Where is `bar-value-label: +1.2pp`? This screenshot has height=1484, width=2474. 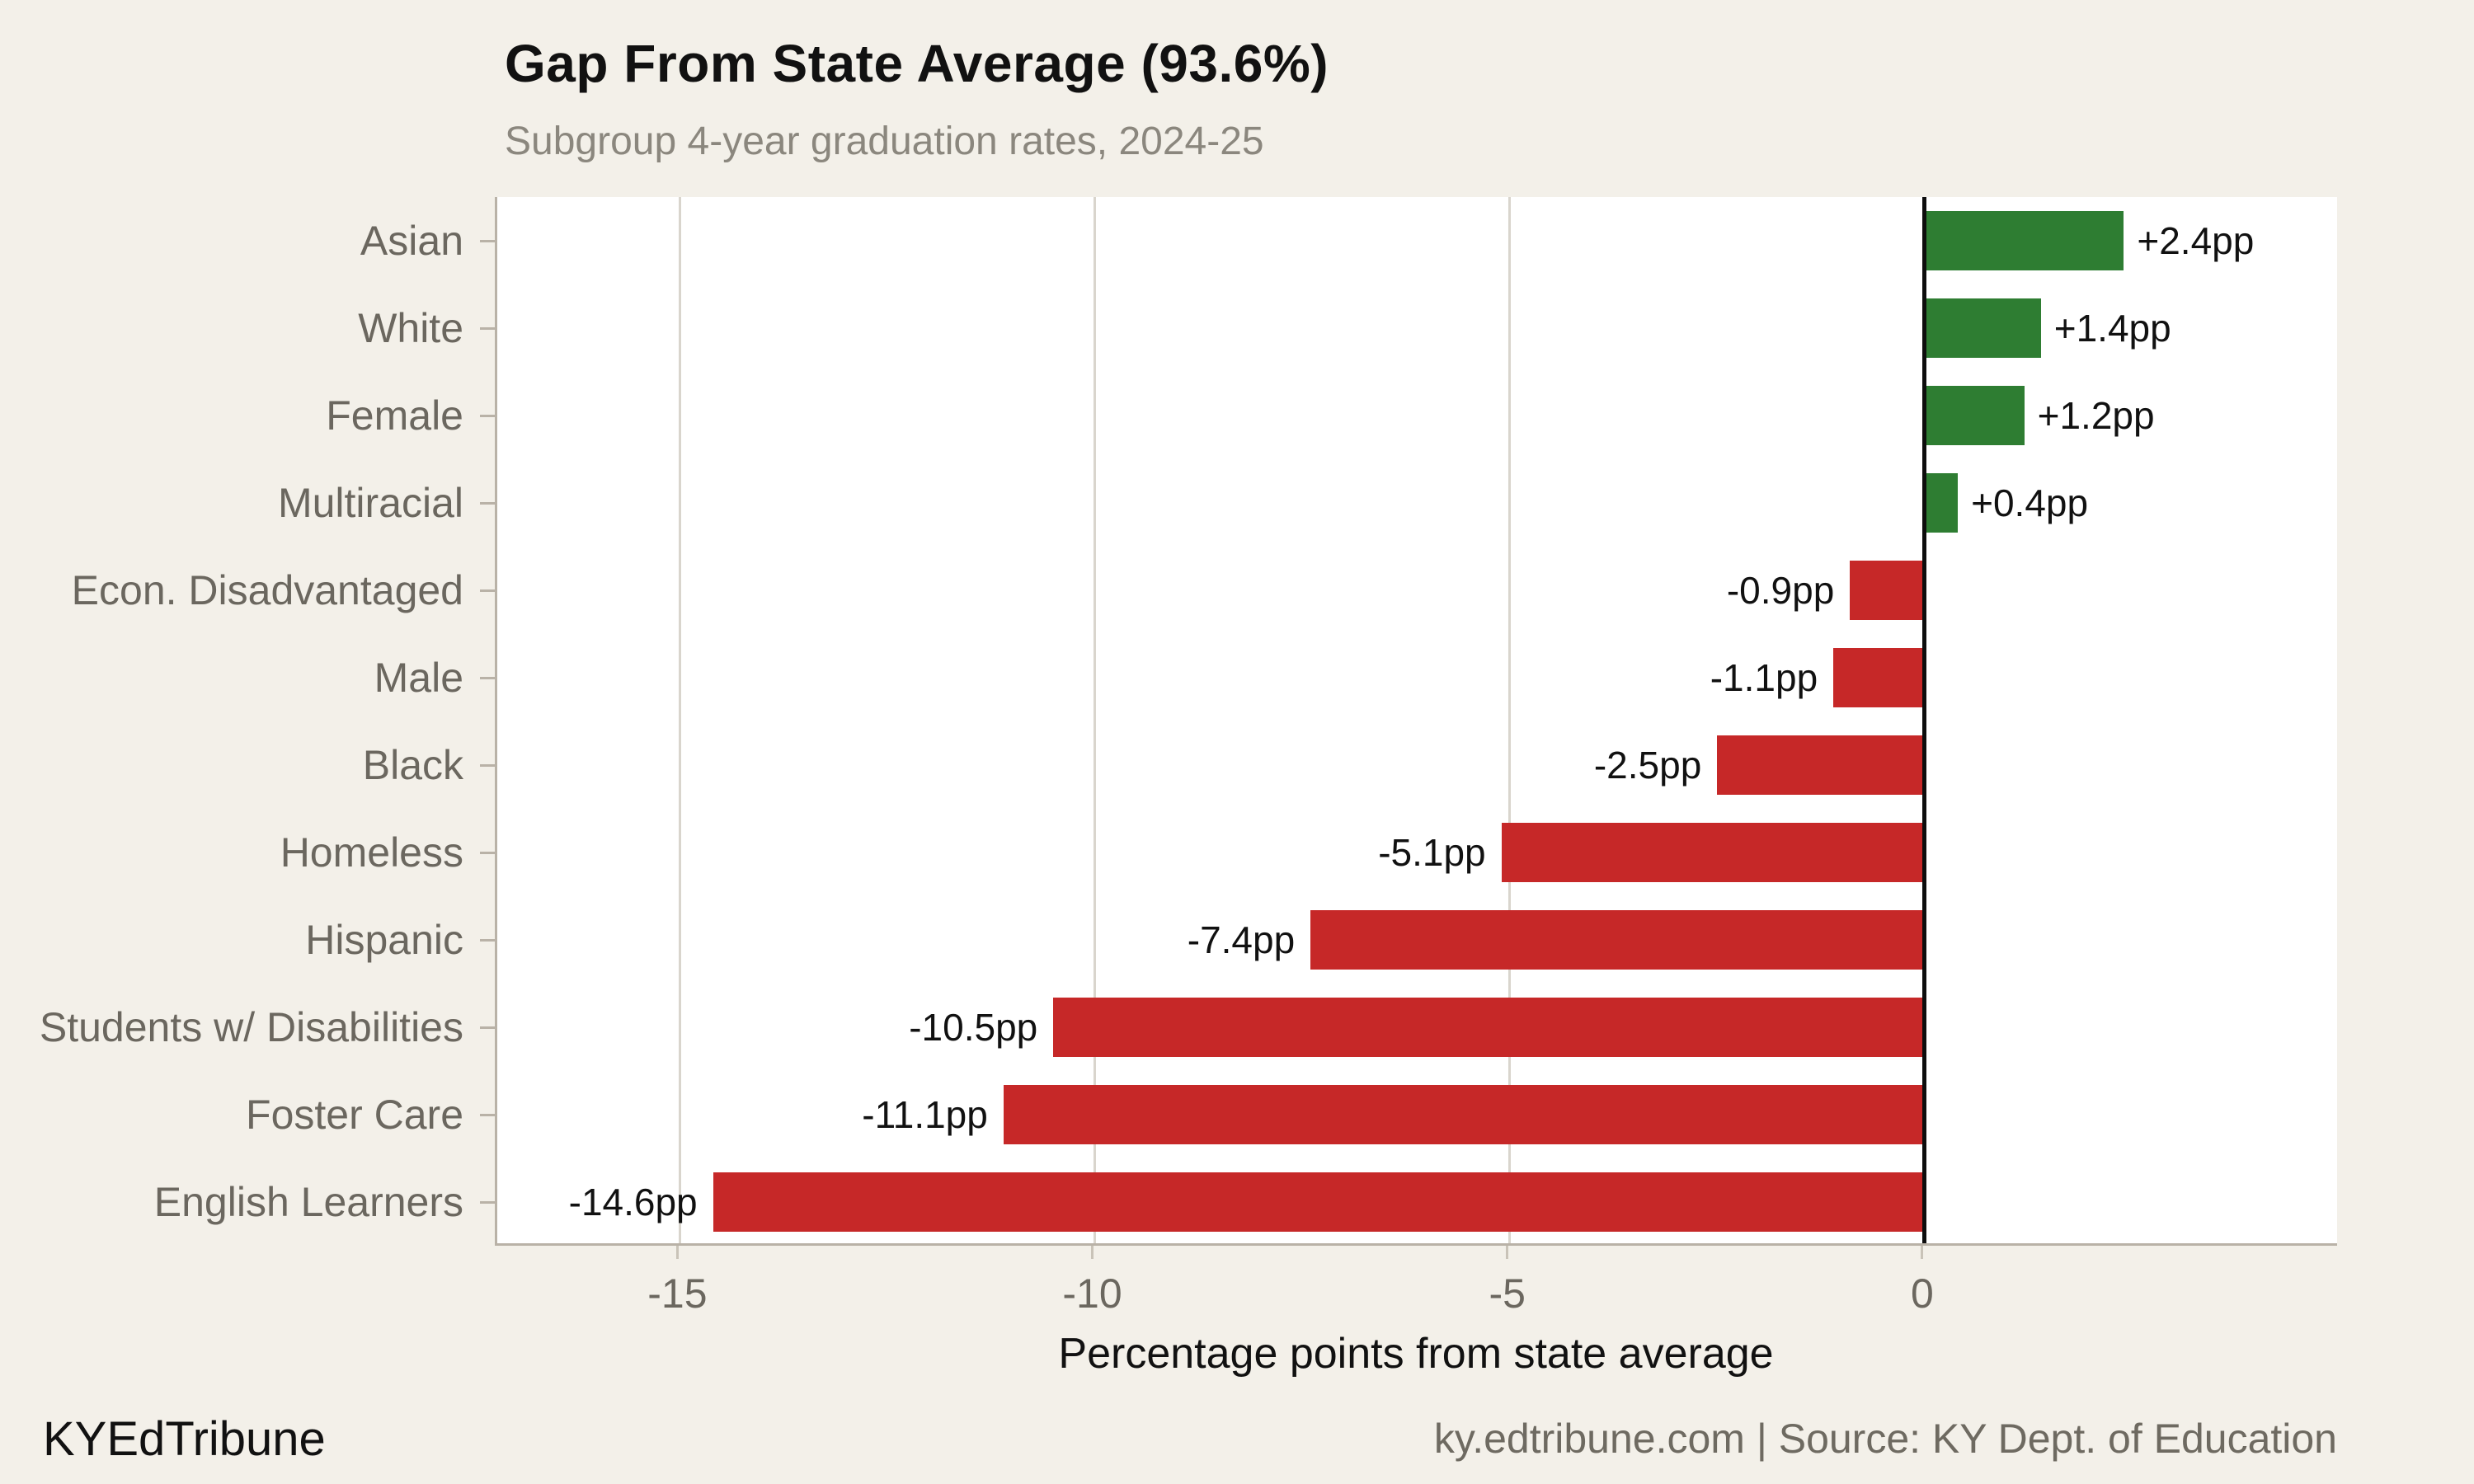
bar-value-label: +1.2pp is located at coordinates (2096, 415).